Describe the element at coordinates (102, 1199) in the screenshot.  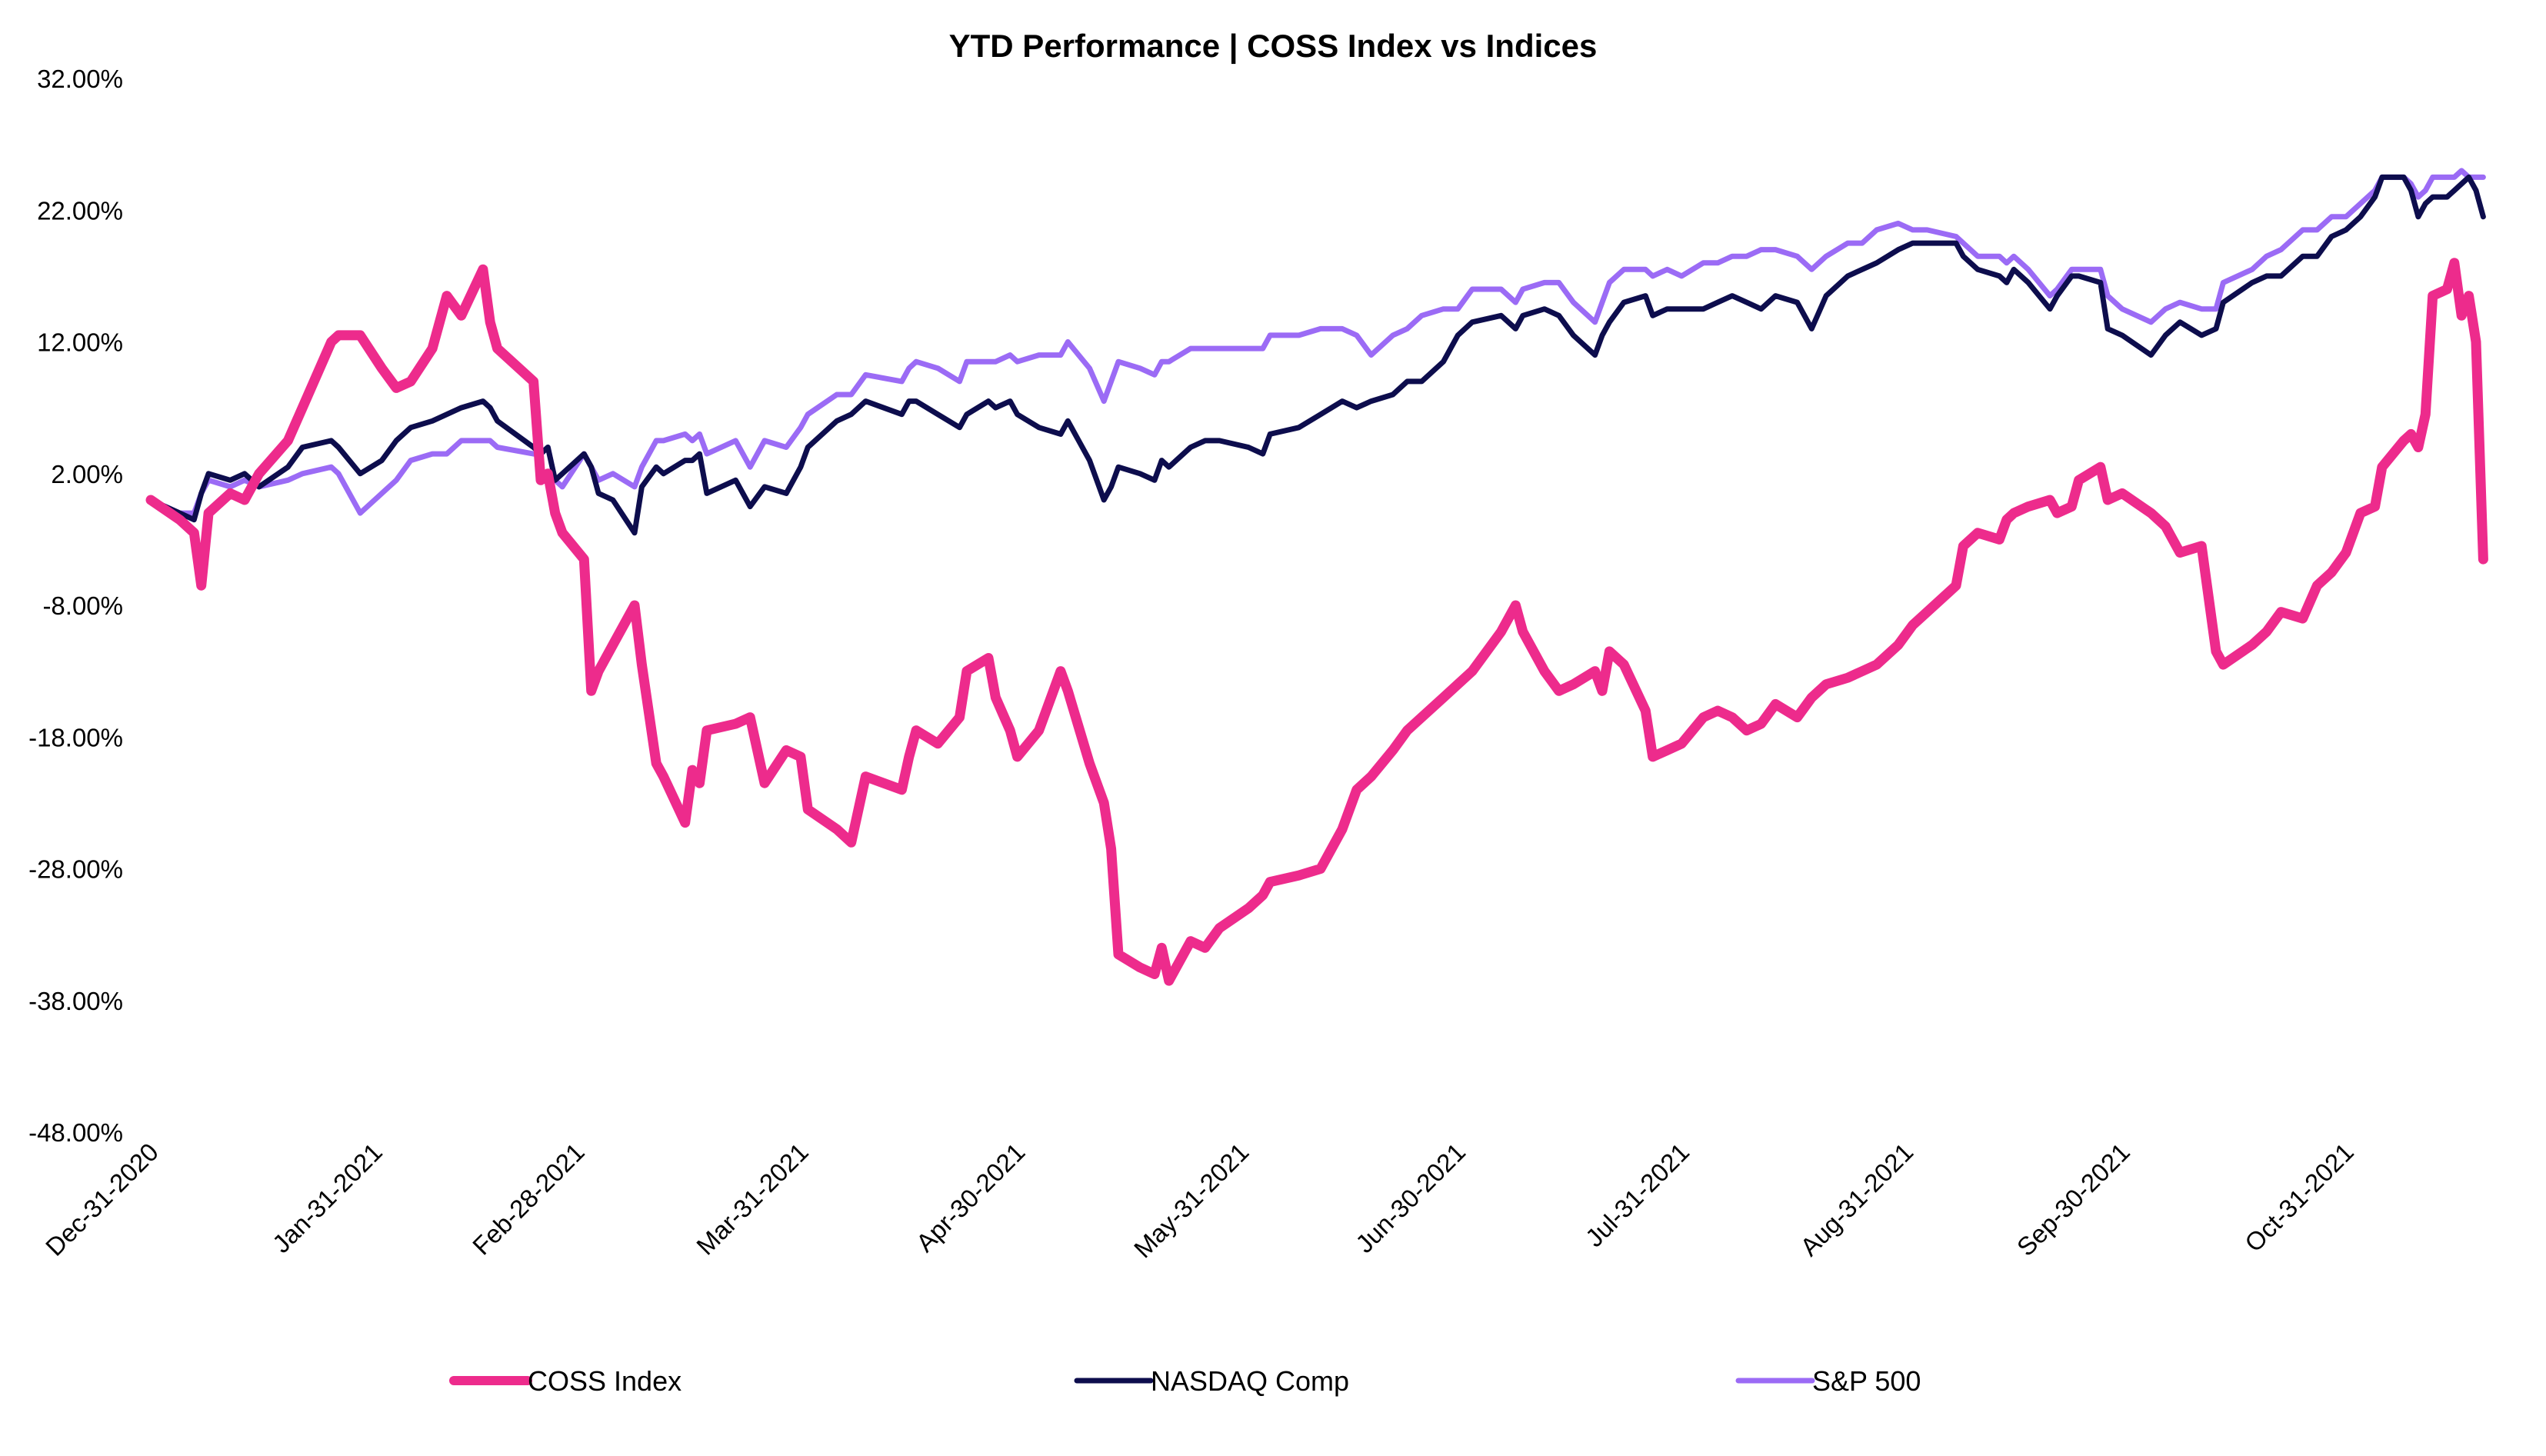
I see `x-tick-label: Dec-31-2020` at that location.